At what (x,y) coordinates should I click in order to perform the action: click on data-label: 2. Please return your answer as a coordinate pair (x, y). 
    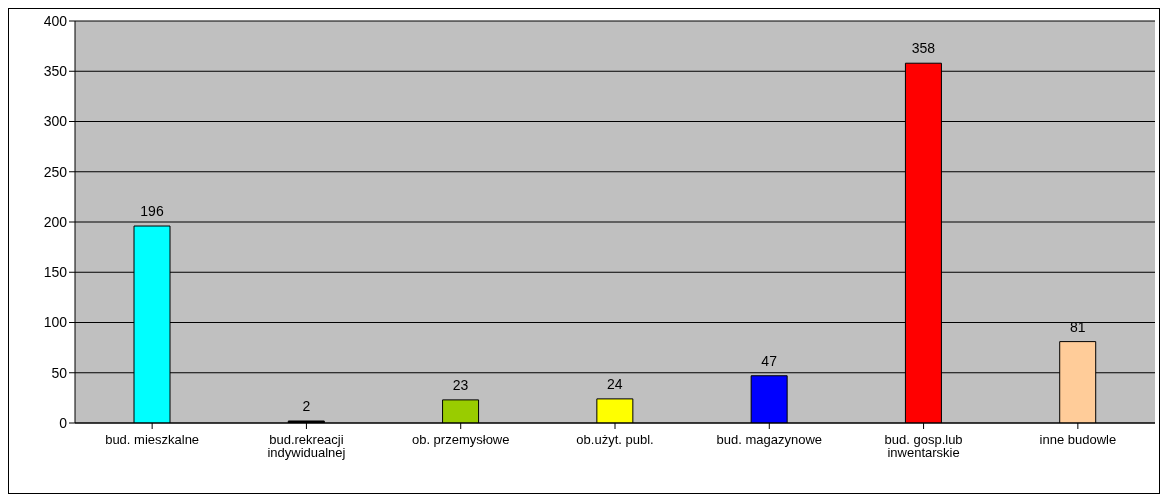
    Looking at the image, I should click on (306, 405).